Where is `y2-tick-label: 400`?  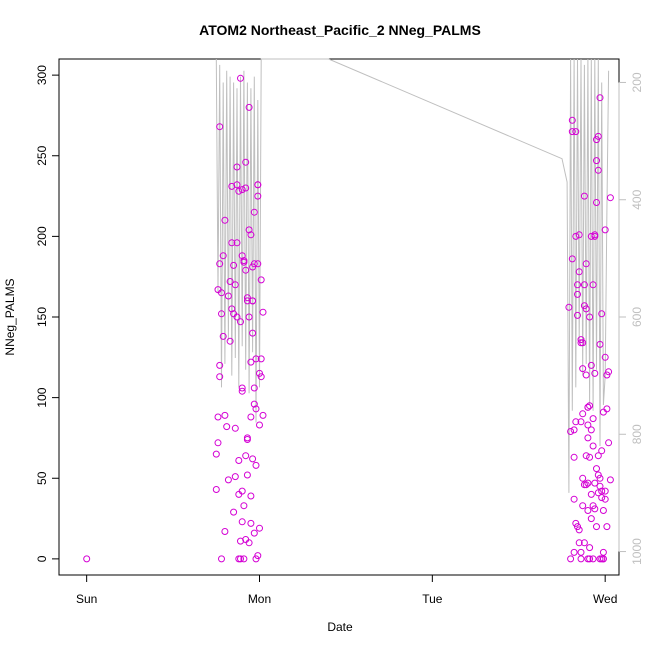 y2-tick-label: 400 is located at coordinates (637, 199).